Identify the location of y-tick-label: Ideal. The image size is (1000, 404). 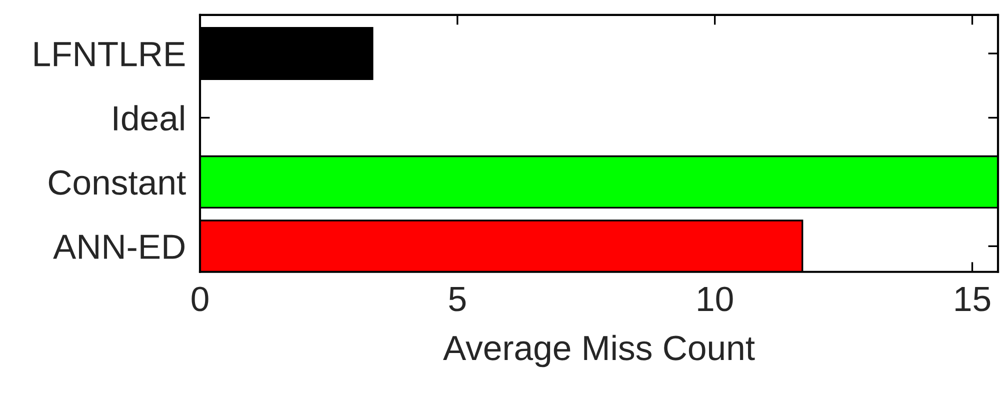
(149, 118).